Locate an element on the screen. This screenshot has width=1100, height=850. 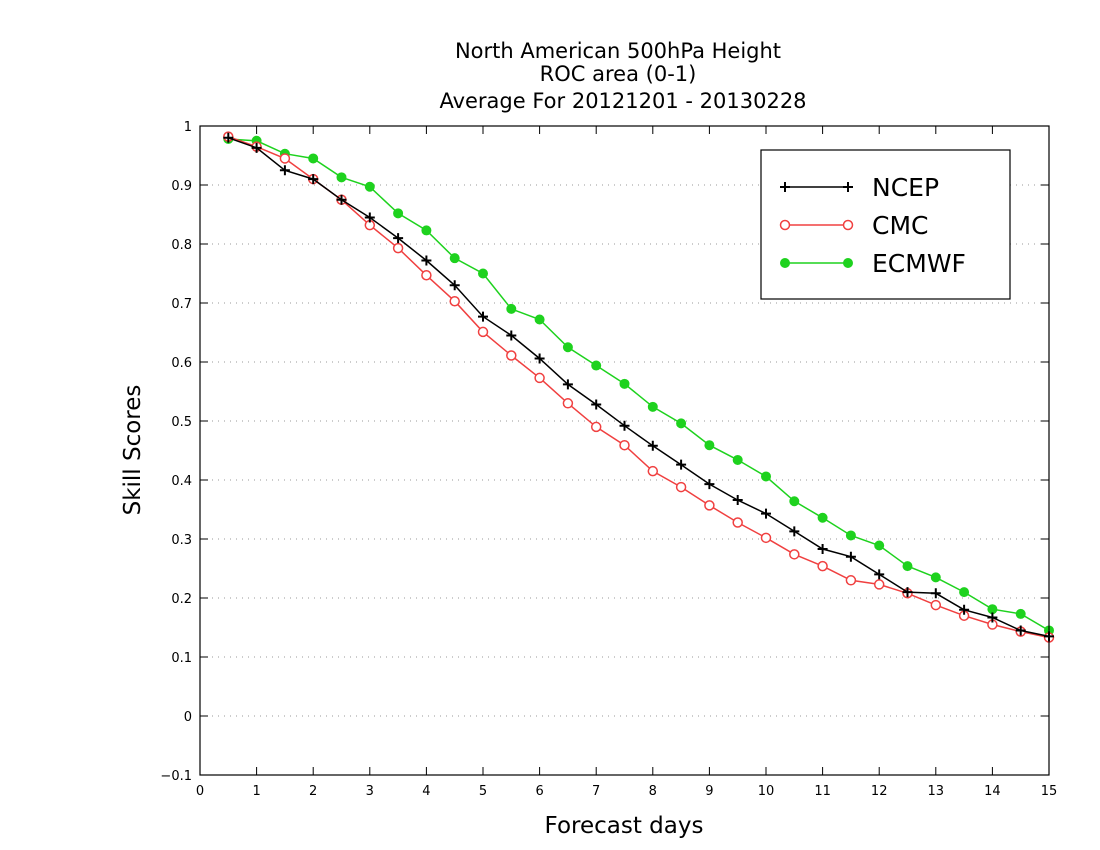
x-tick-label: 1 is located at coordinates (256, 791).